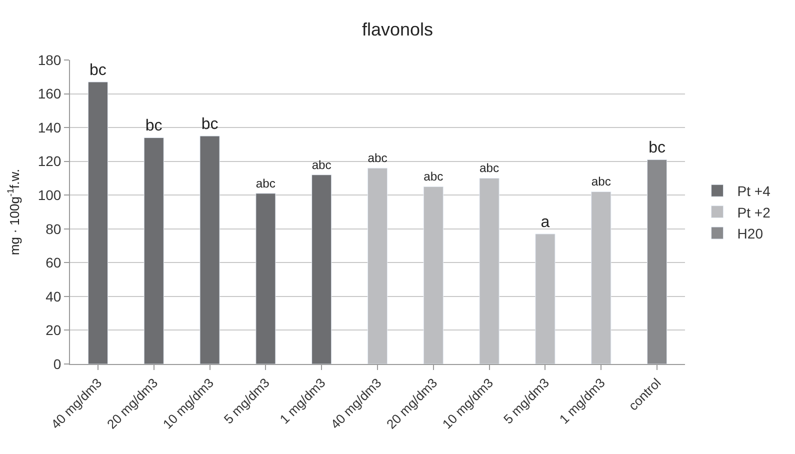 The width and height of the screenshot is (795, 454). I want to click on y-tick-label: 40, so click(54, 296).